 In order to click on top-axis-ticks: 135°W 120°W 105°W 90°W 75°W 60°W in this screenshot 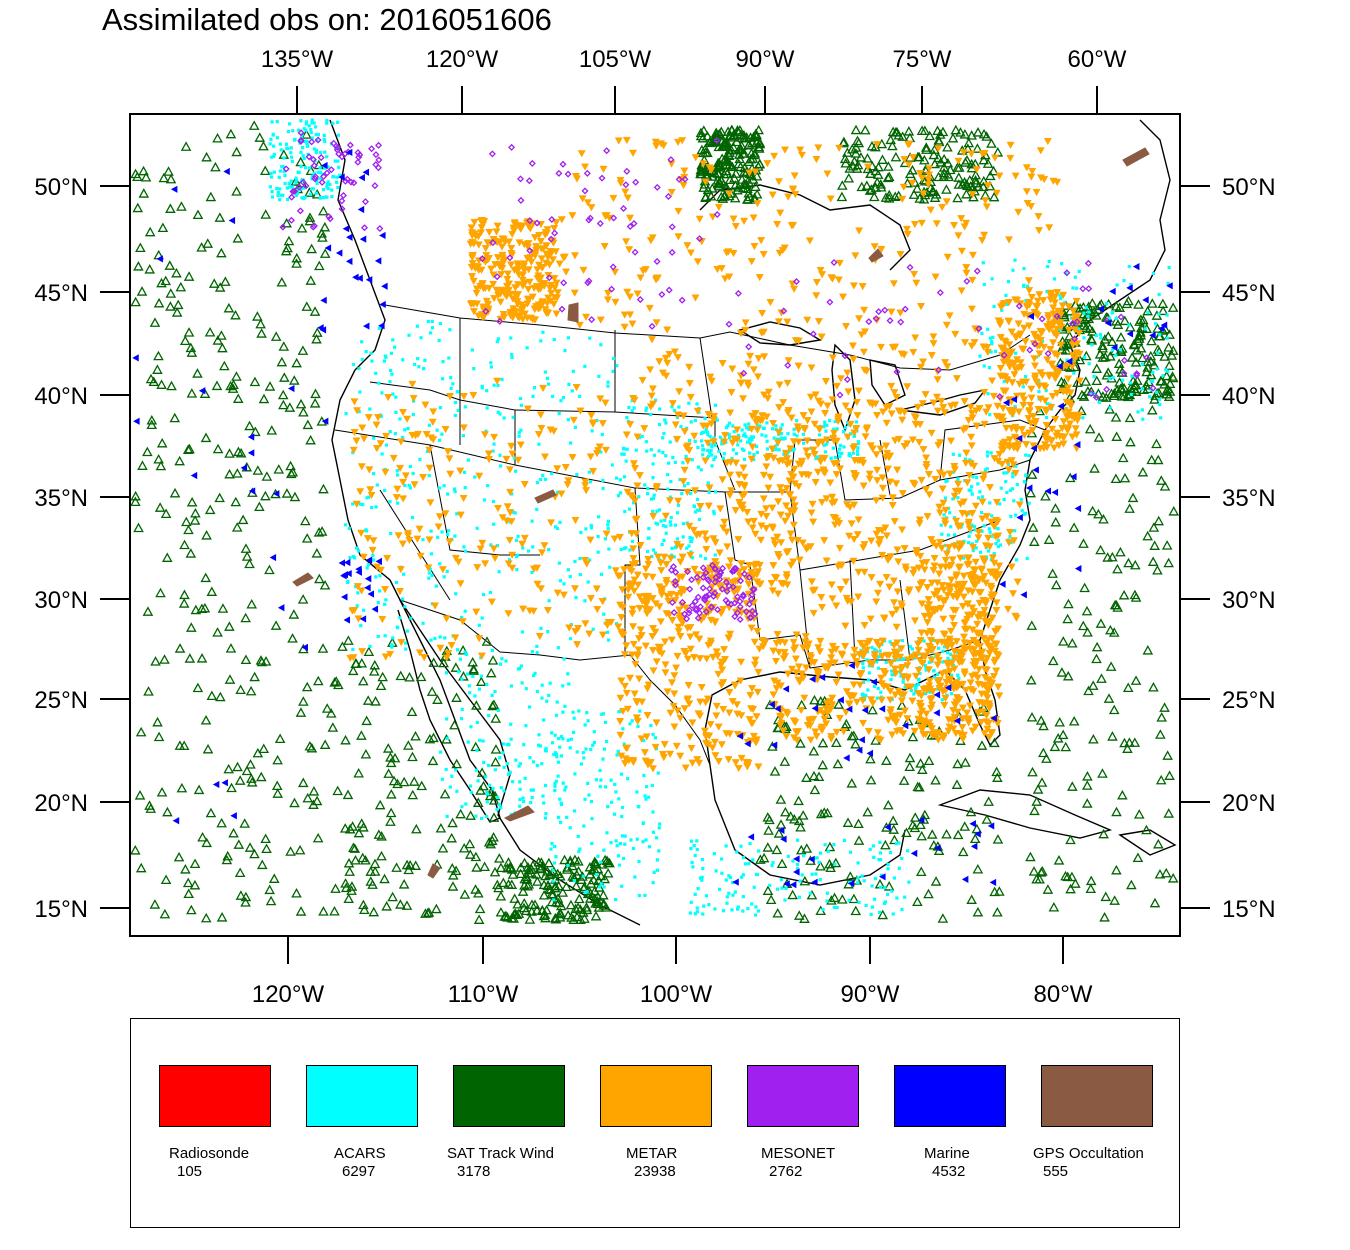, I will do `click(694, 79)`.